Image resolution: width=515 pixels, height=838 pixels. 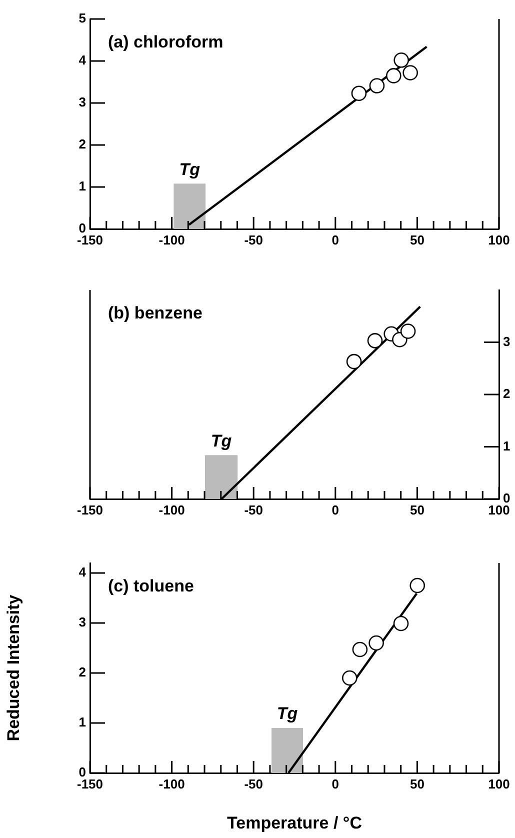 I want to click on text: (c) toluene, so click(x=151, y=586).